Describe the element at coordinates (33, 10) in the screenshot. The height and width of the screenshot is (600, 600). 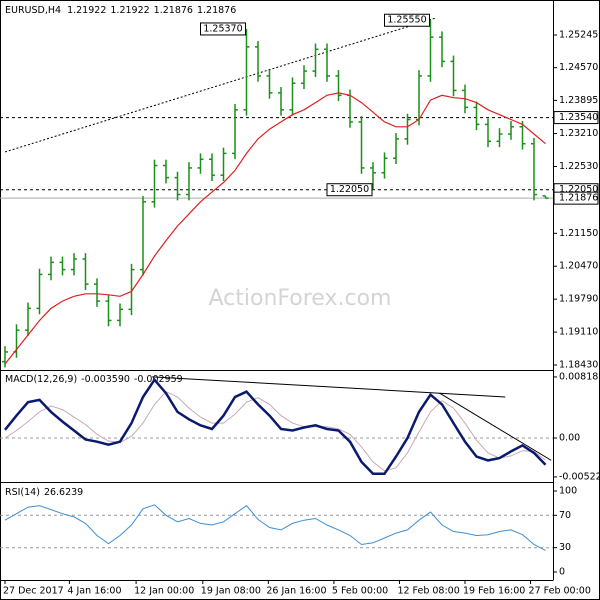
I see `symbol: EURUSD,H4` at that location.